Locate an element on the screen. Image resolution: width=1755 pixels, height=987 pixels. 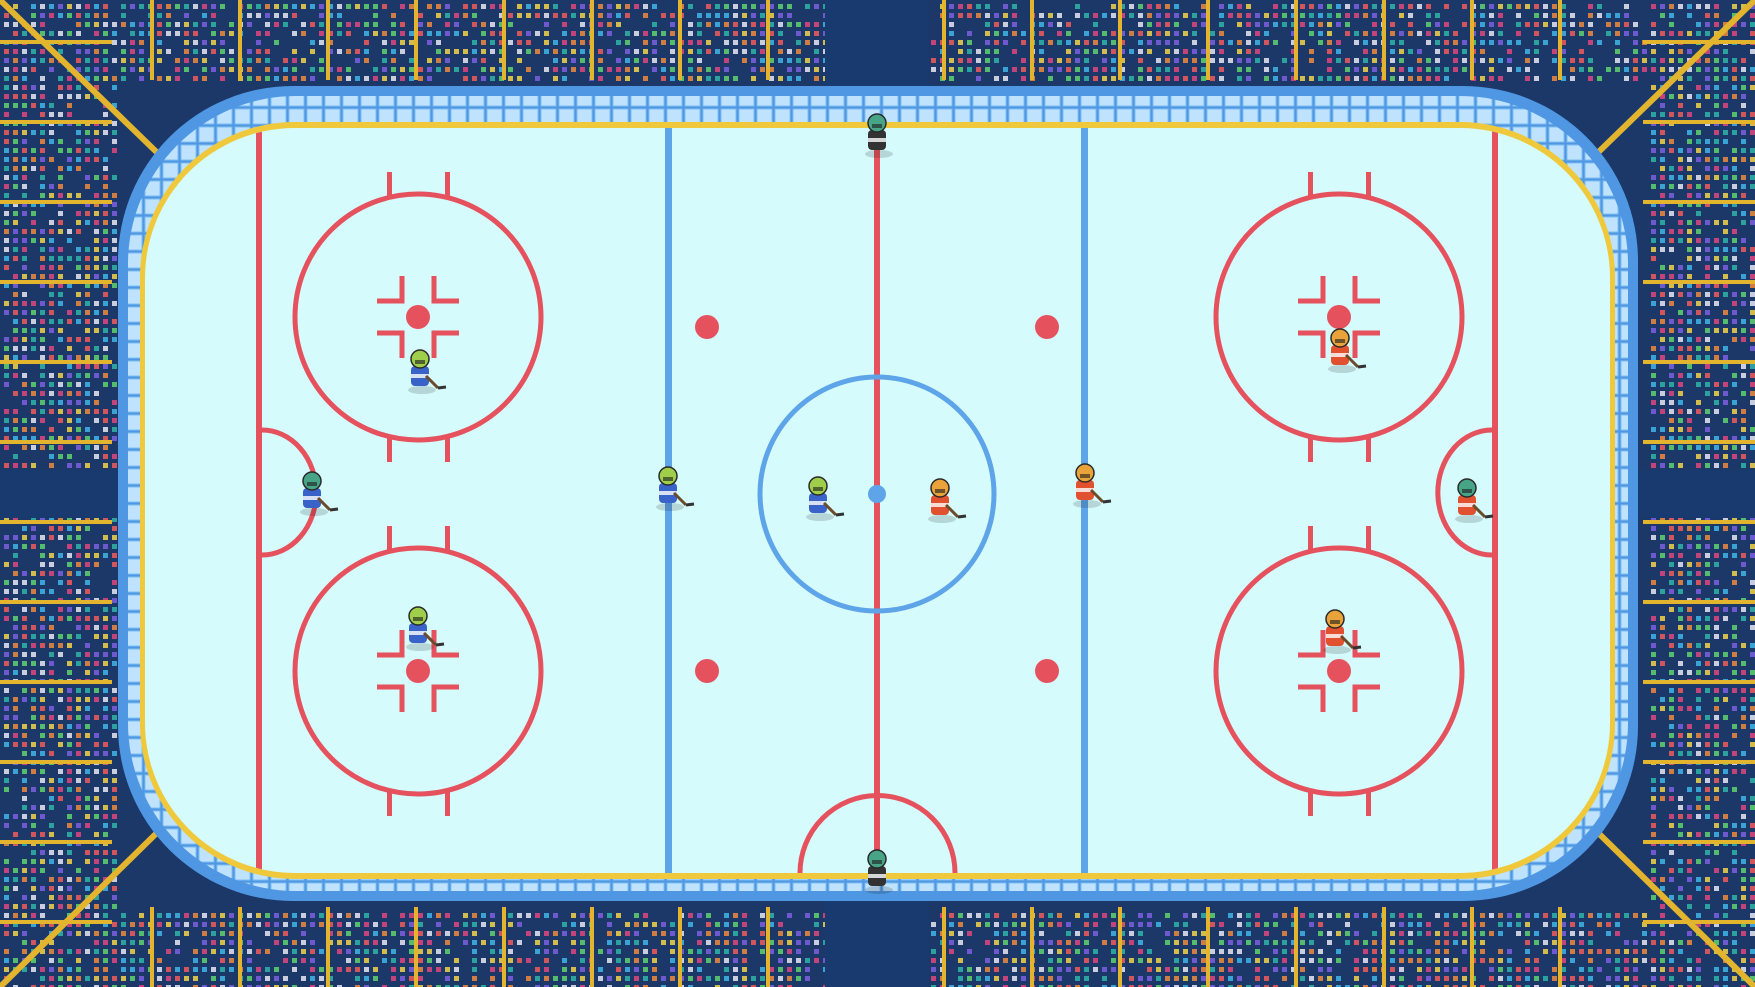
home-defender-bottom is located at coordinates (425, 628).